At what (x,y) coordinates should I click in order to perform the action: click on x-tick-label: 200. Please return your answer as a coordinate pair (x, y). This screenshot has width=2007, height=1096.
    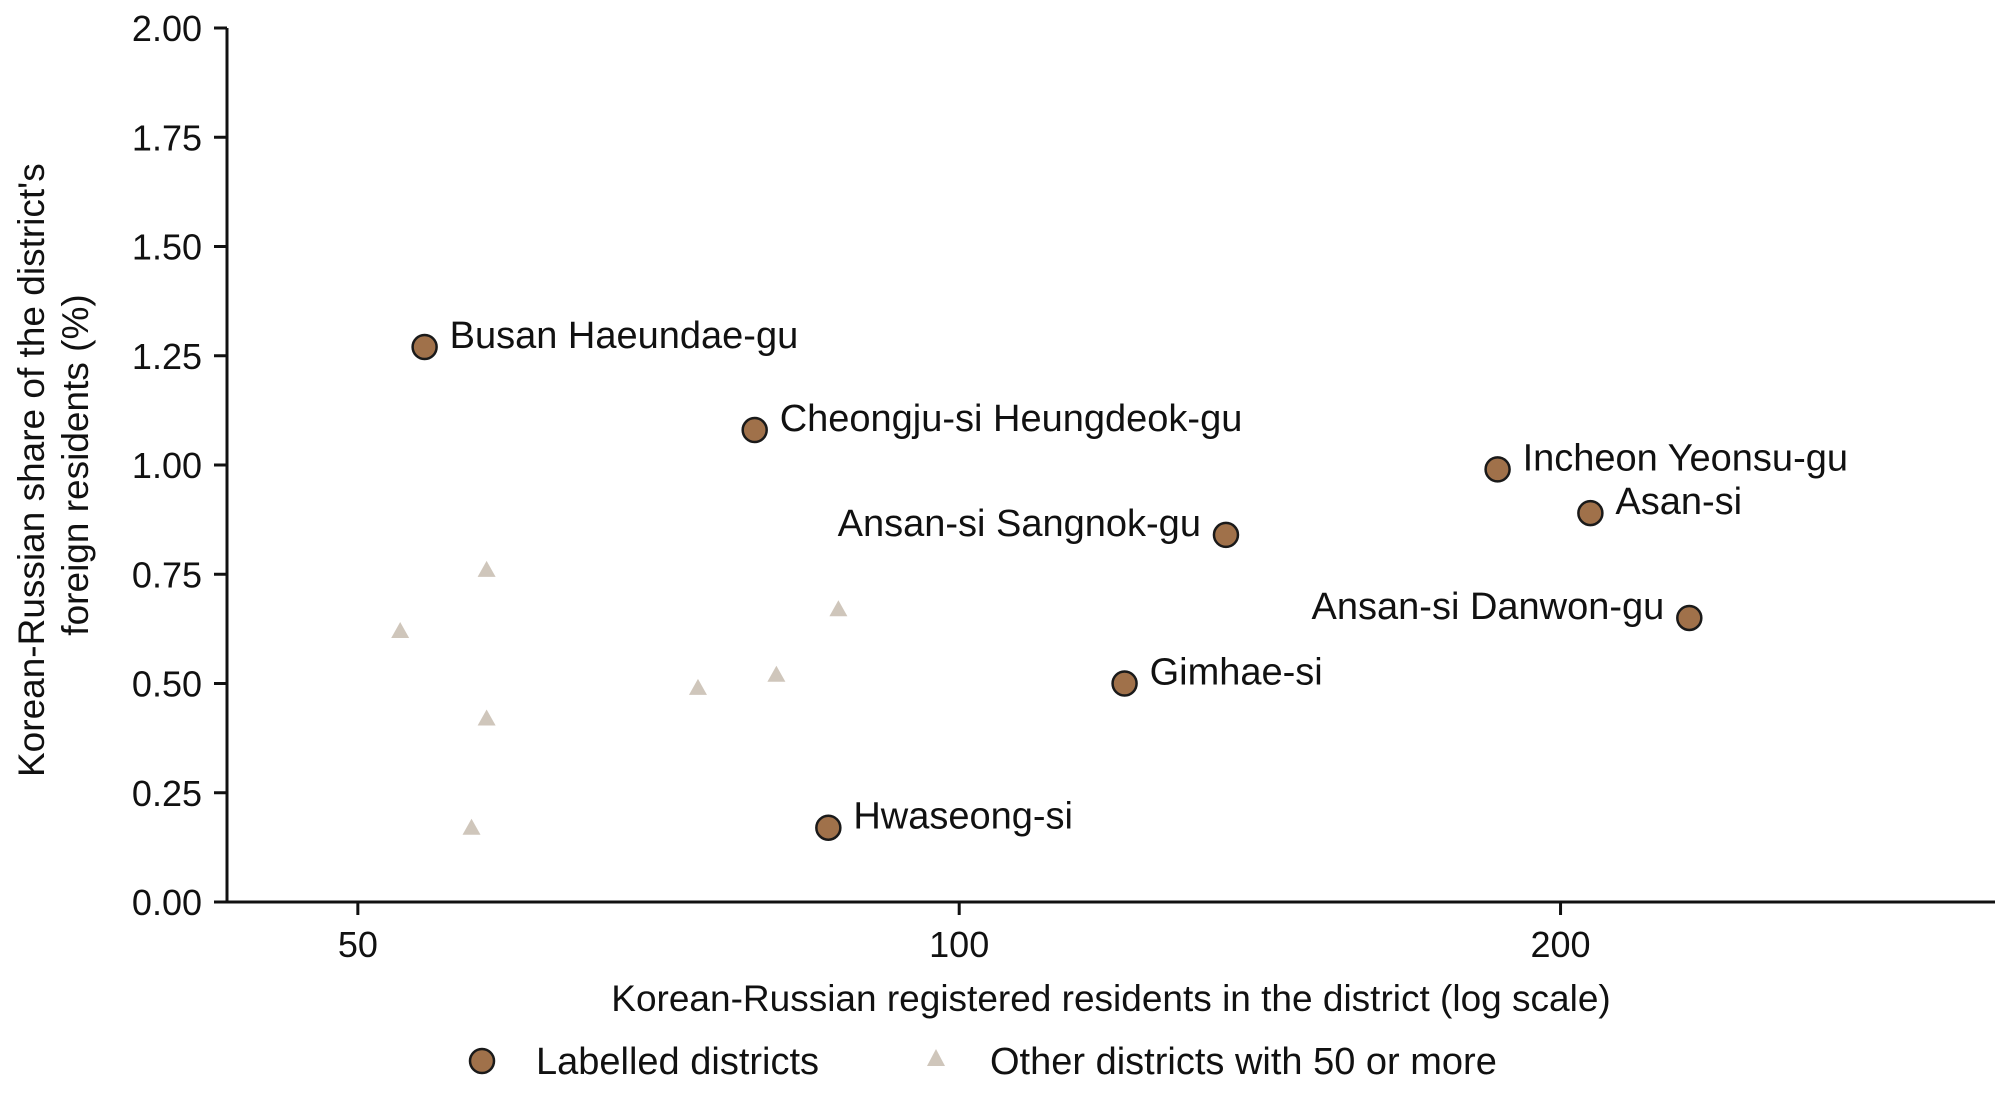
    Looking at the image, I should click on (1561, 944).